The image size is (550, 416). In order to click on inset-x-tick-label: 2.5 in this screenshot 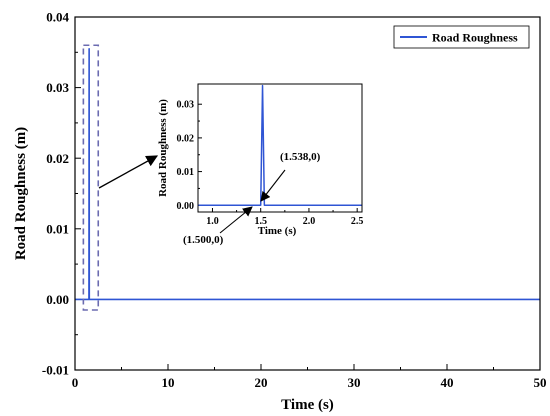, I will do `click(357, 221)`.